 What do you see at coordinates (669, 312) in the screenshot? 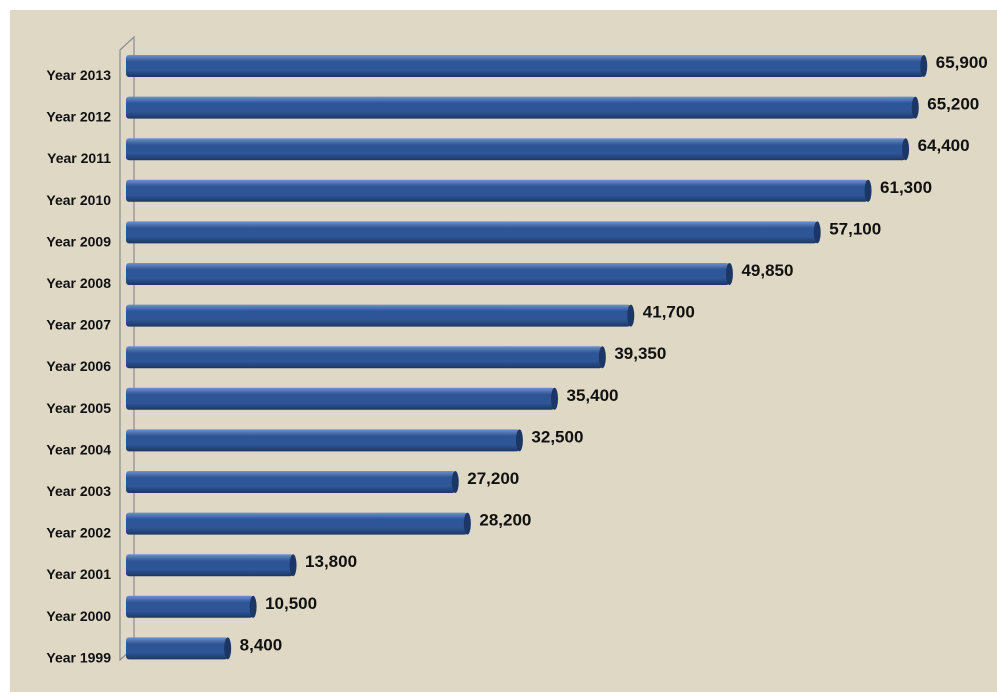
I see `data-value-label: 41,700` at bounding box center [669, 312].